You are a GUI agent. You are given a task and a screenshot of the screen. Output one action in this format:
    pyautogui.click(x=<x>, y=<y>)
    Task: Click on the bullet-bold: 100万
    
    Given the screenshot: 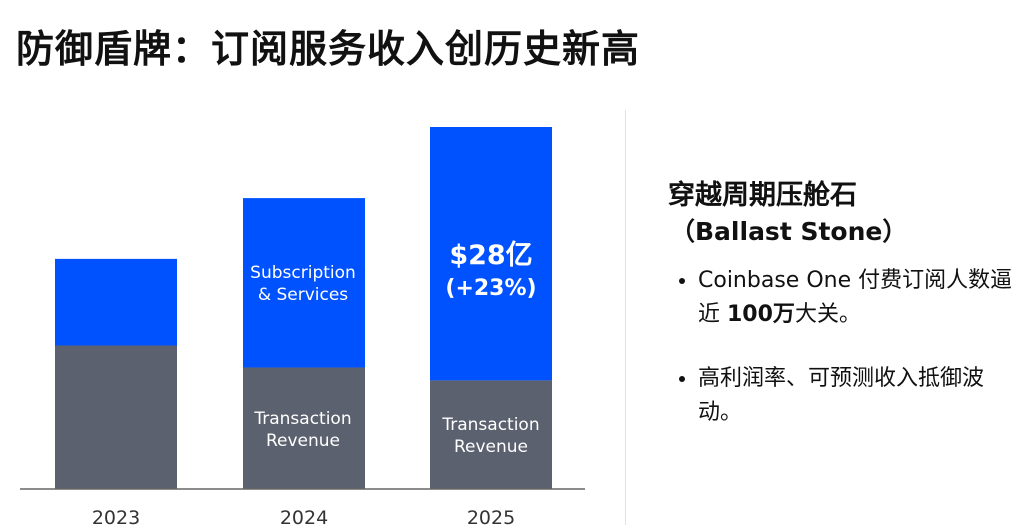 What is the action you would take?
    pyautogui.click(x=761, y=314)
    